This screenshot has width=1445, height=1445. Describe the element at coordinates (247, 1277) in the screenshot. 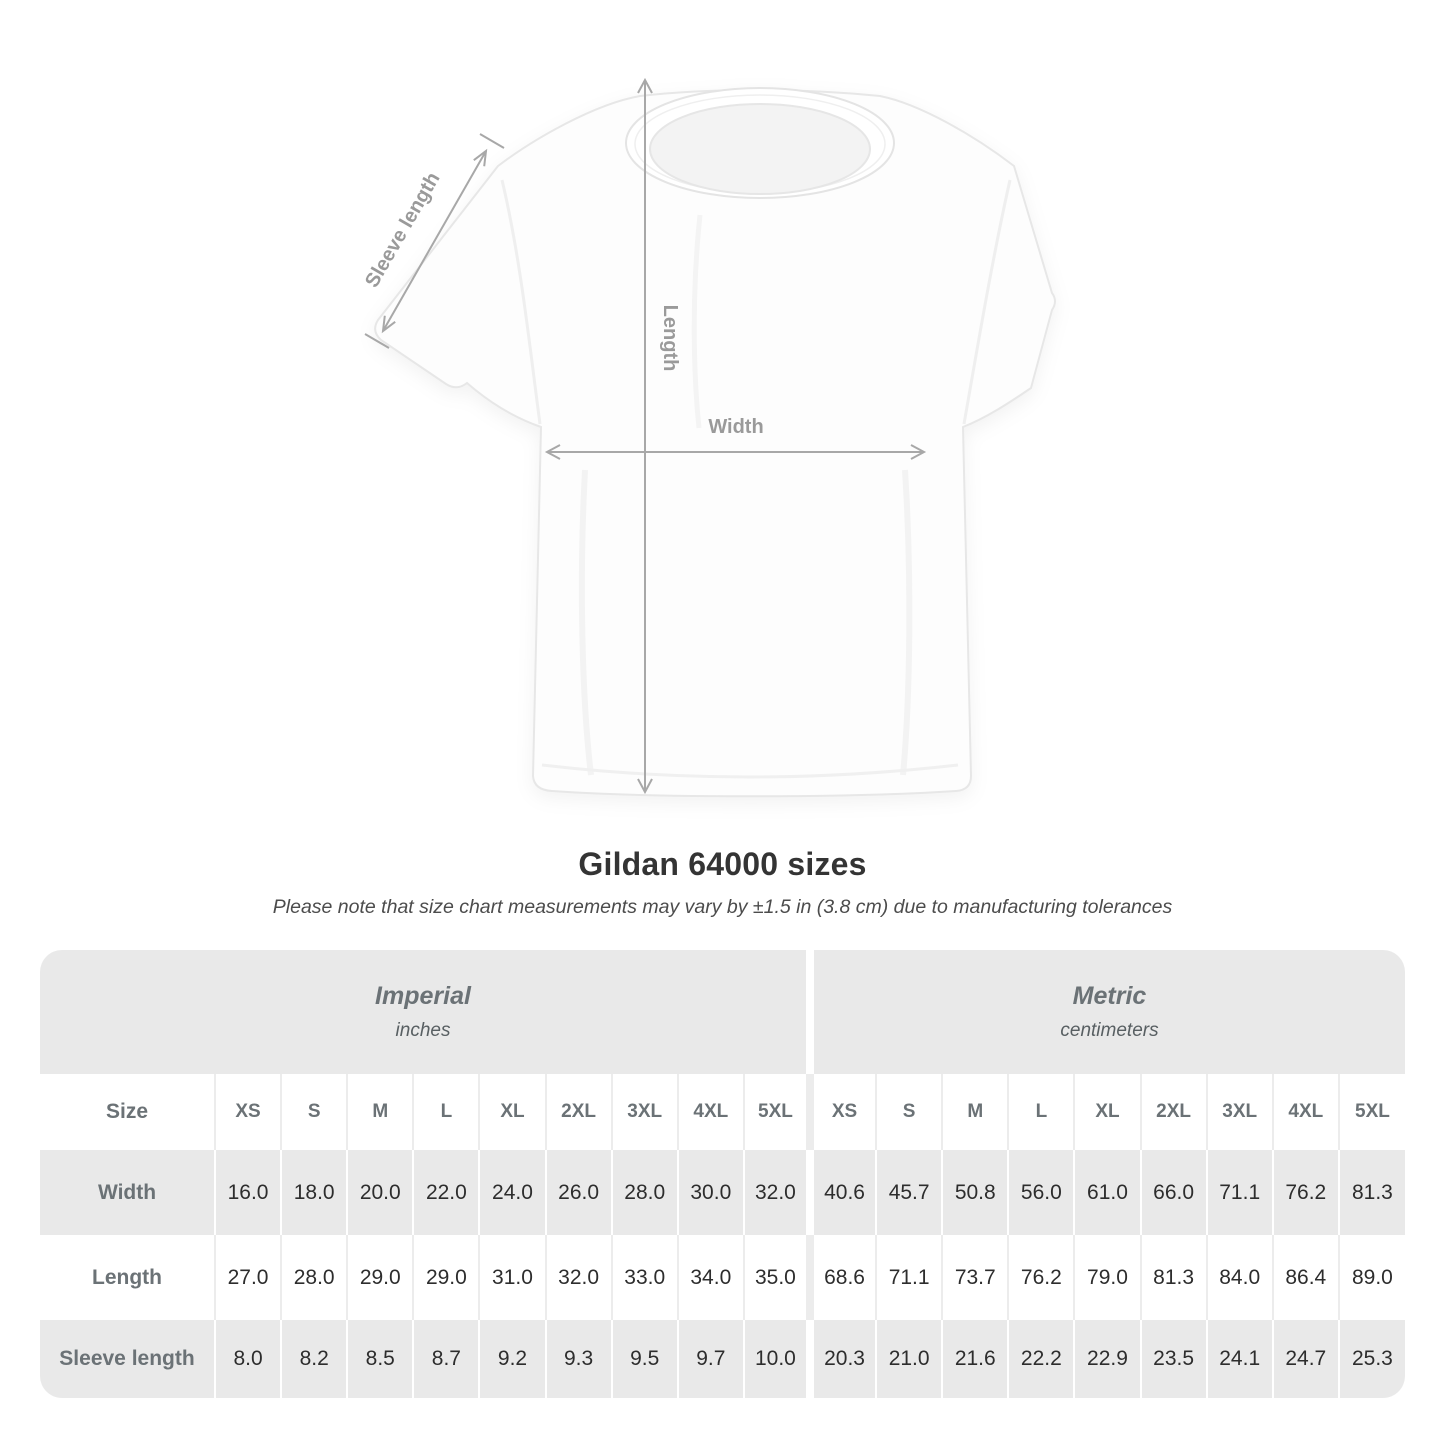

I see `value-cell: 27.0` at that location.